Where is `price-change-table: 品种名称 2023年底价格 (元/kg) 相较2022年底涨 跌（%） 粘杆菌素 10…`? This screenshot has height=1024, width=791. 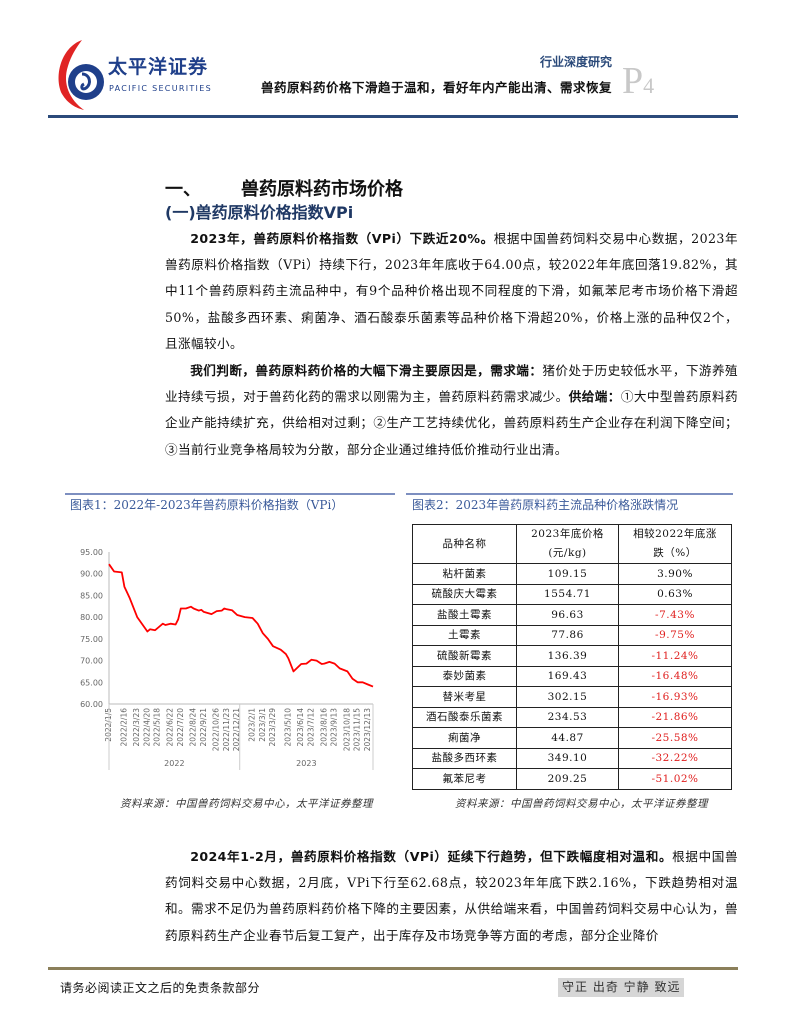 price-change-table: 品种名称 2023年底价格 (元/kg) 相较2022年底涨 跌（%） 粘杆菌素 10… is located at coordinates (572, 657).